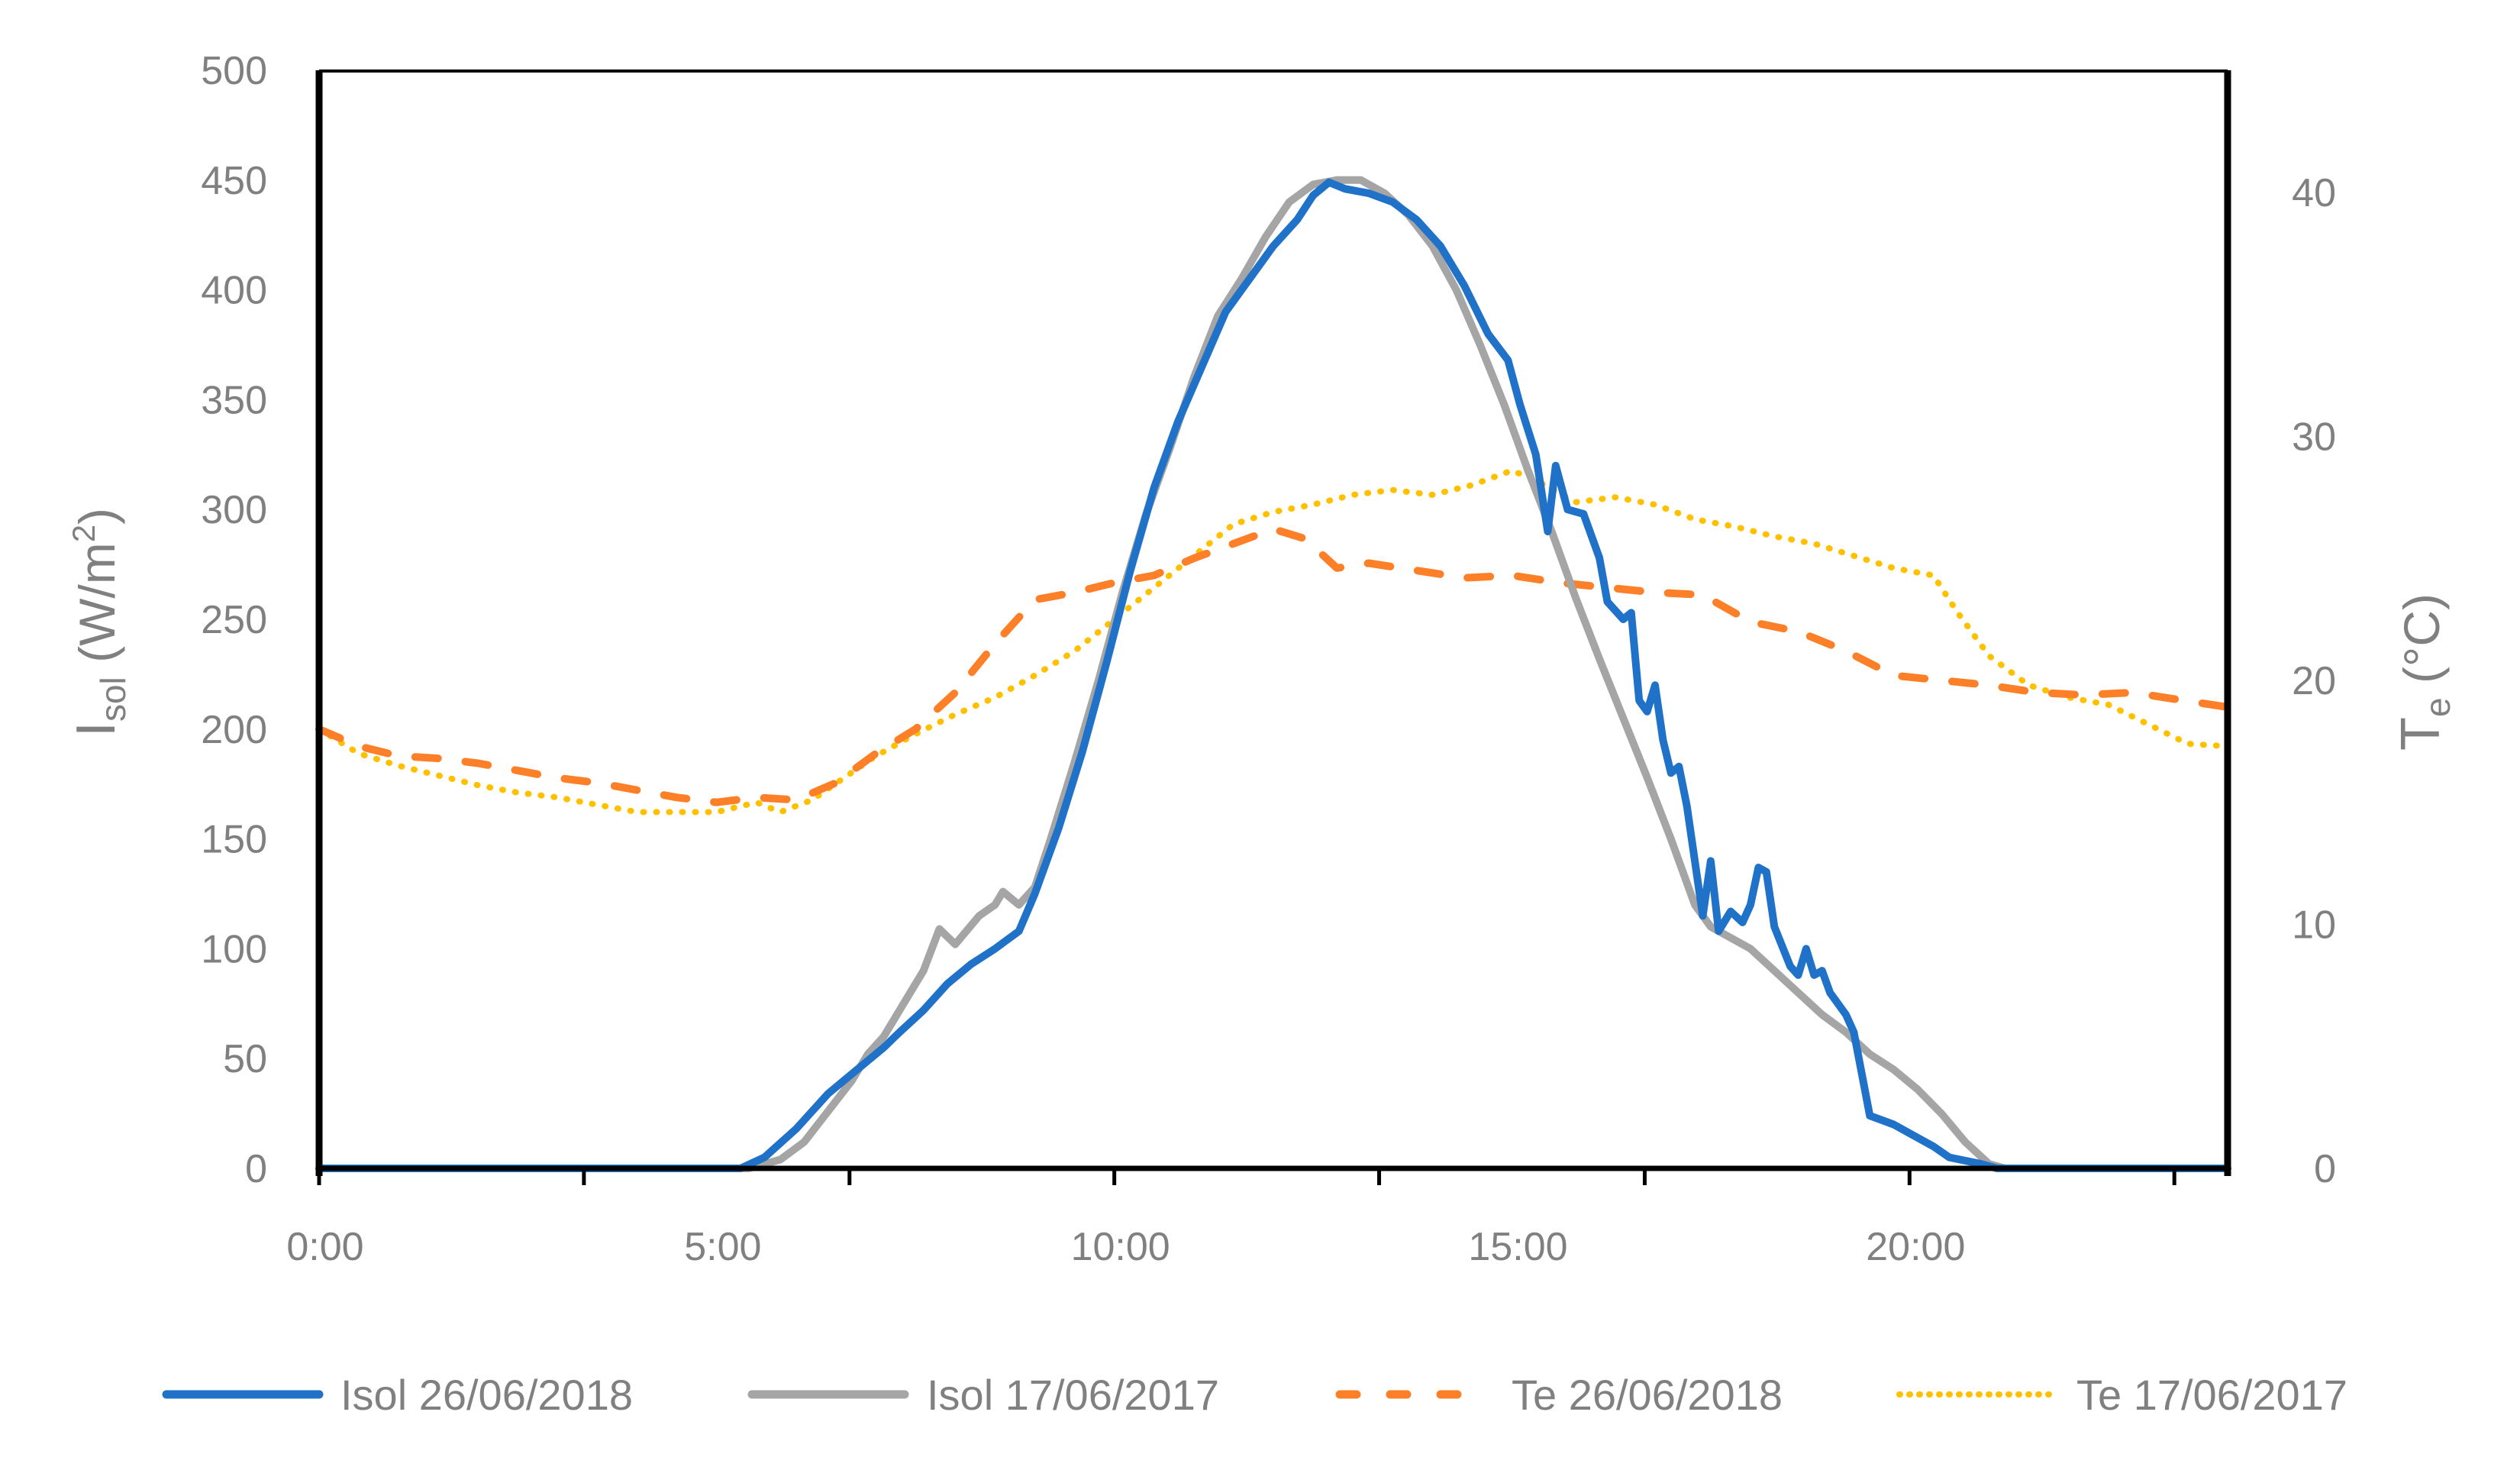  I want to click on x-tick-label: 5:00, so click(722, 1247).